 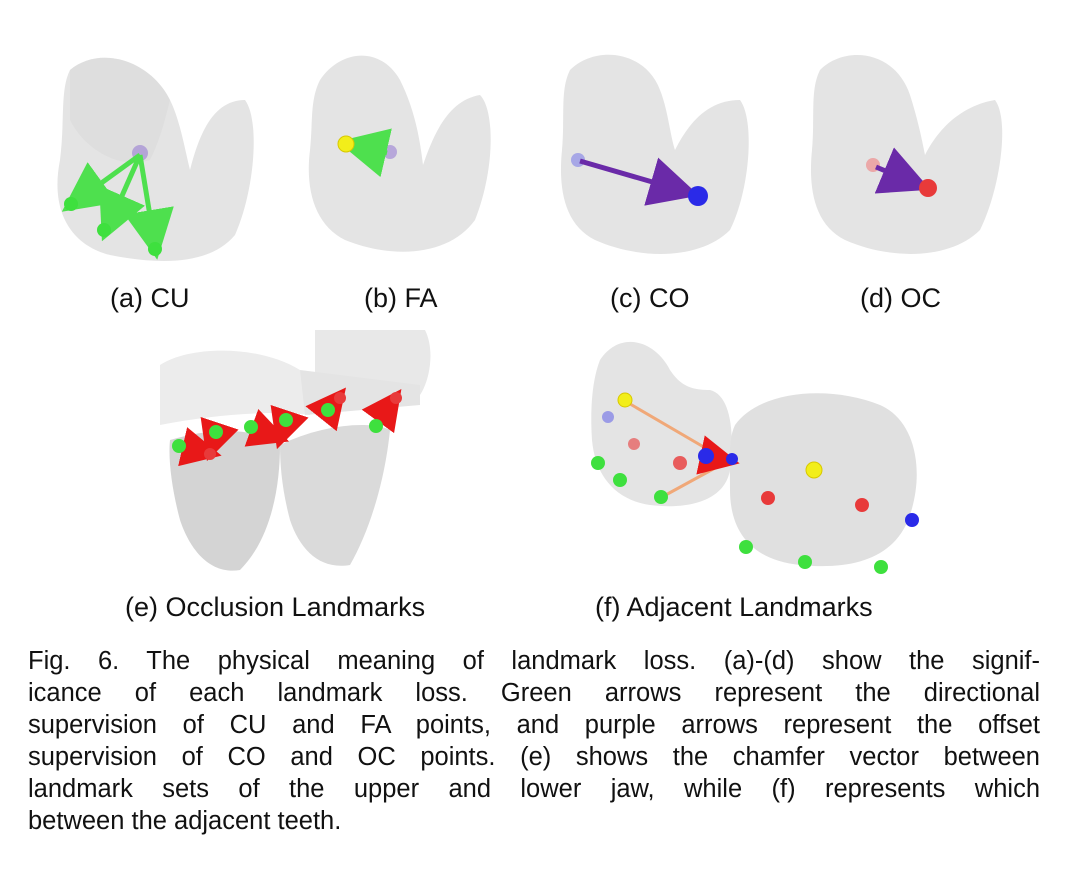 I want to click on panel-b-label: (b) FA, so click(x=401, y=298).